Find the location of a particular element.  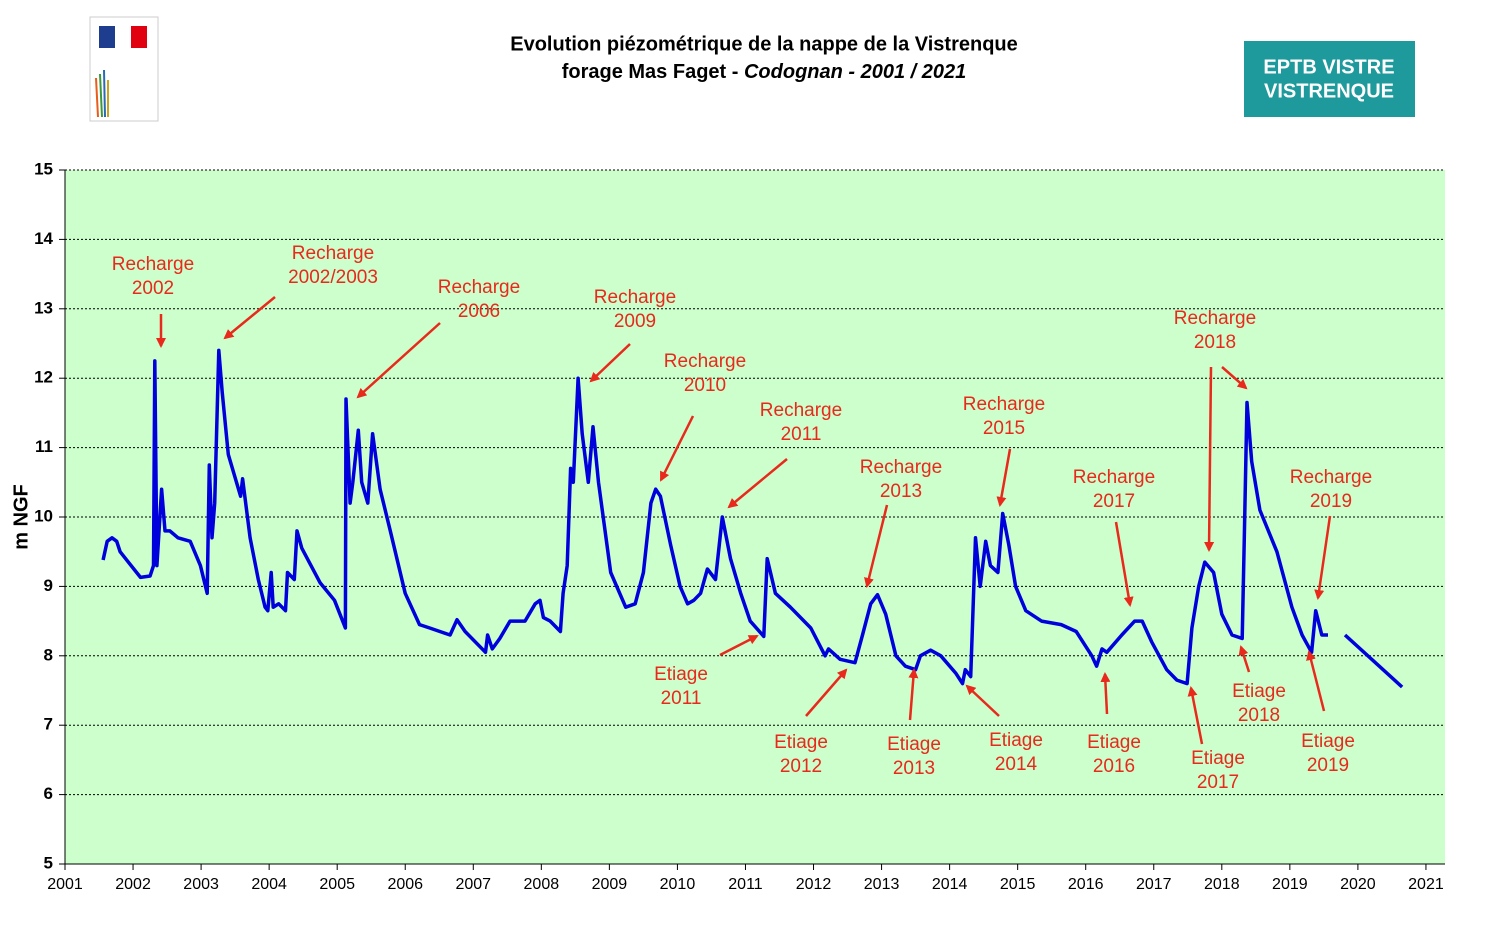

y-tick-label: 7 is located at coordinates (48, 724).